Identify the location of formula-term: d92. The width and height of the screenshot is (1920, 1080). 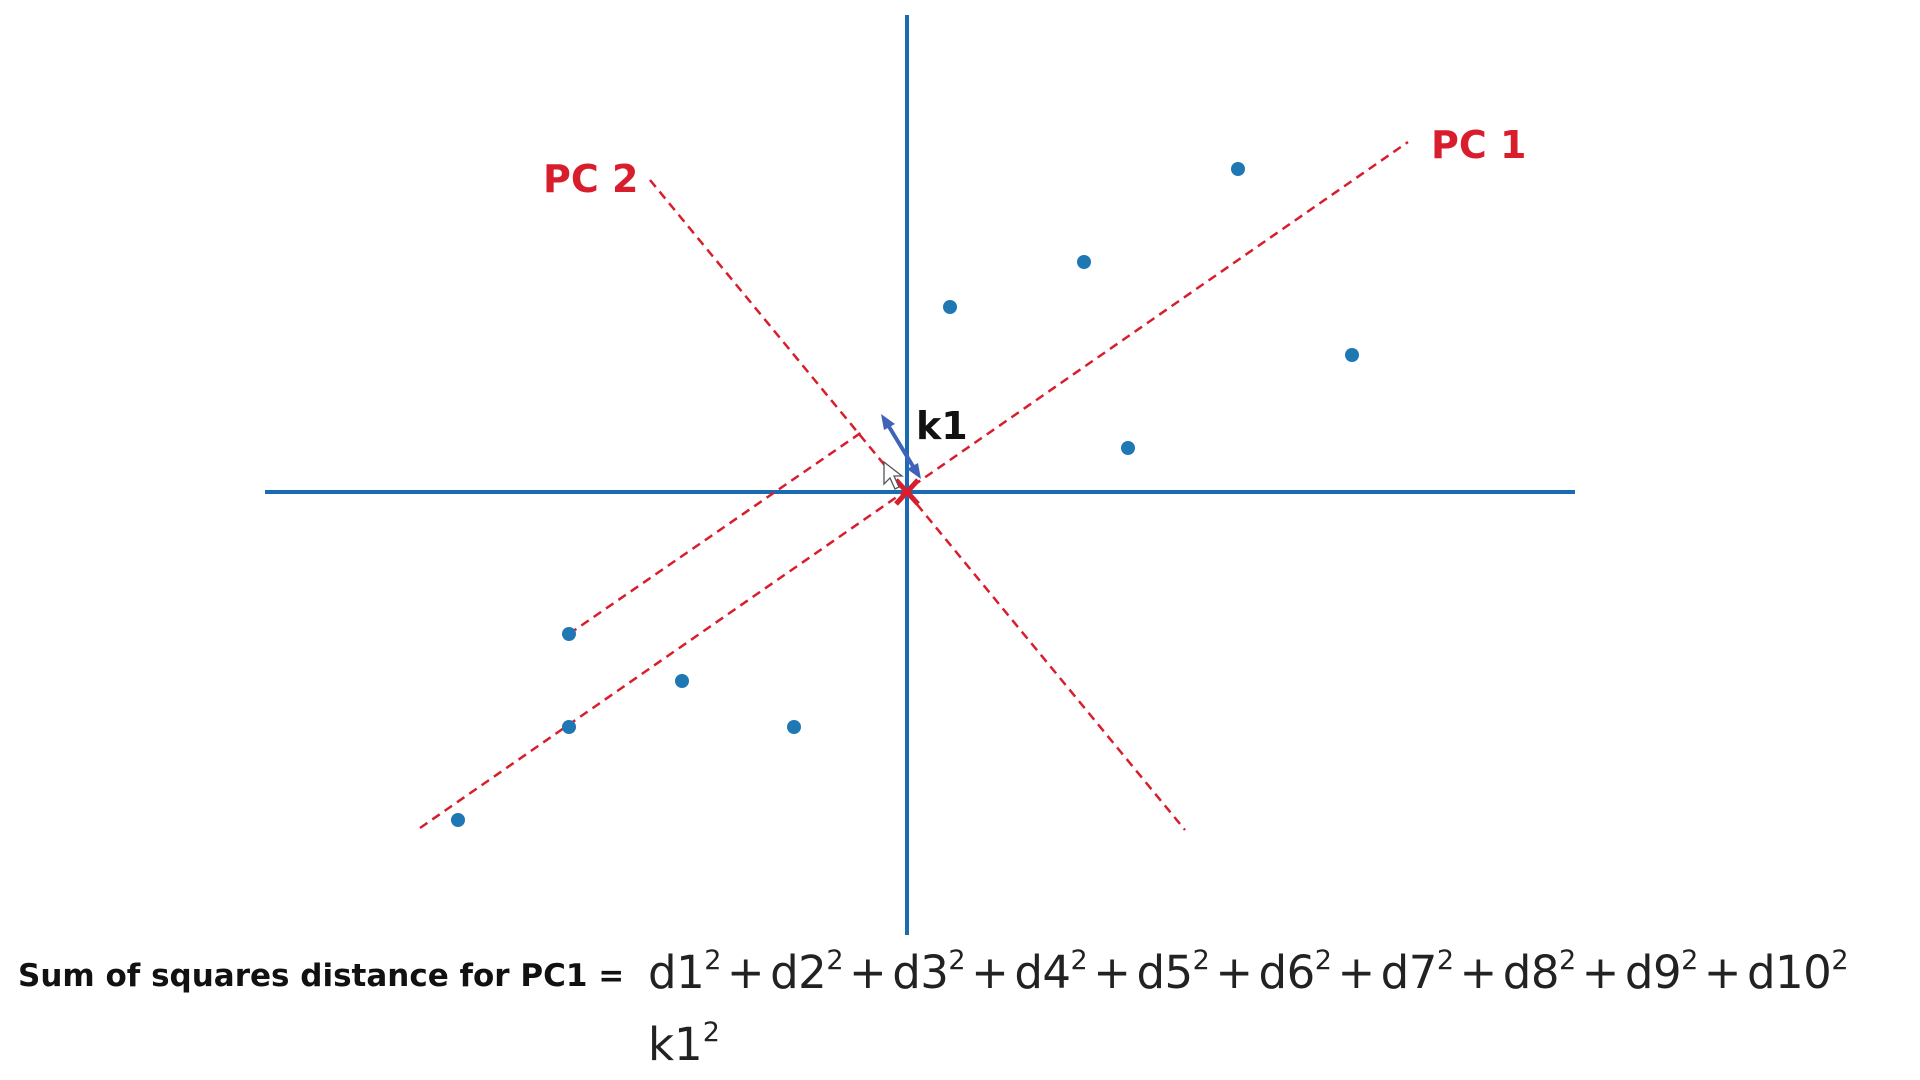
(1661, 972).